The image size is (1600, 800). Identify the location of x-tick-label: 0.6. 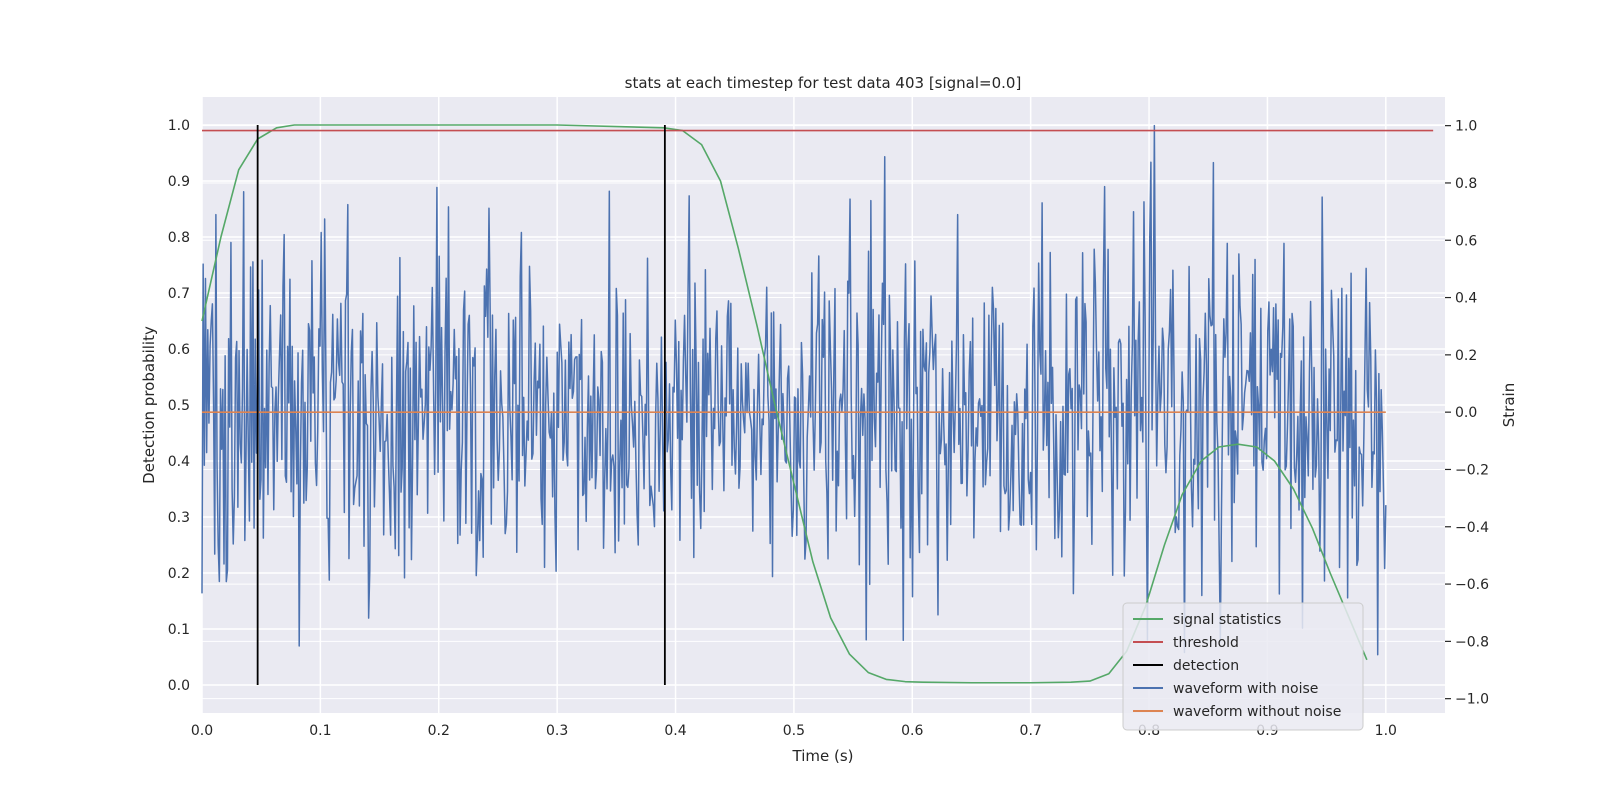
(912, 731).